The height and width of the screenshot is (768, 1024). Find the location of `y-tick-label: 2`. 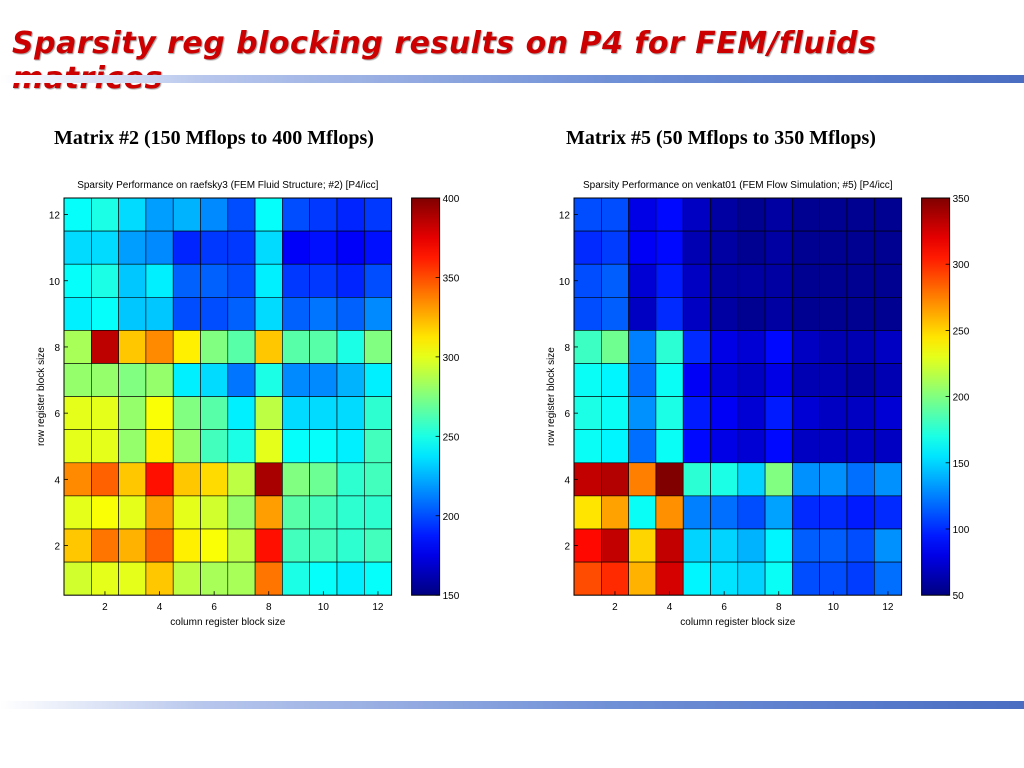

y-tick-label: 2 is located at coordinates (567, 547).